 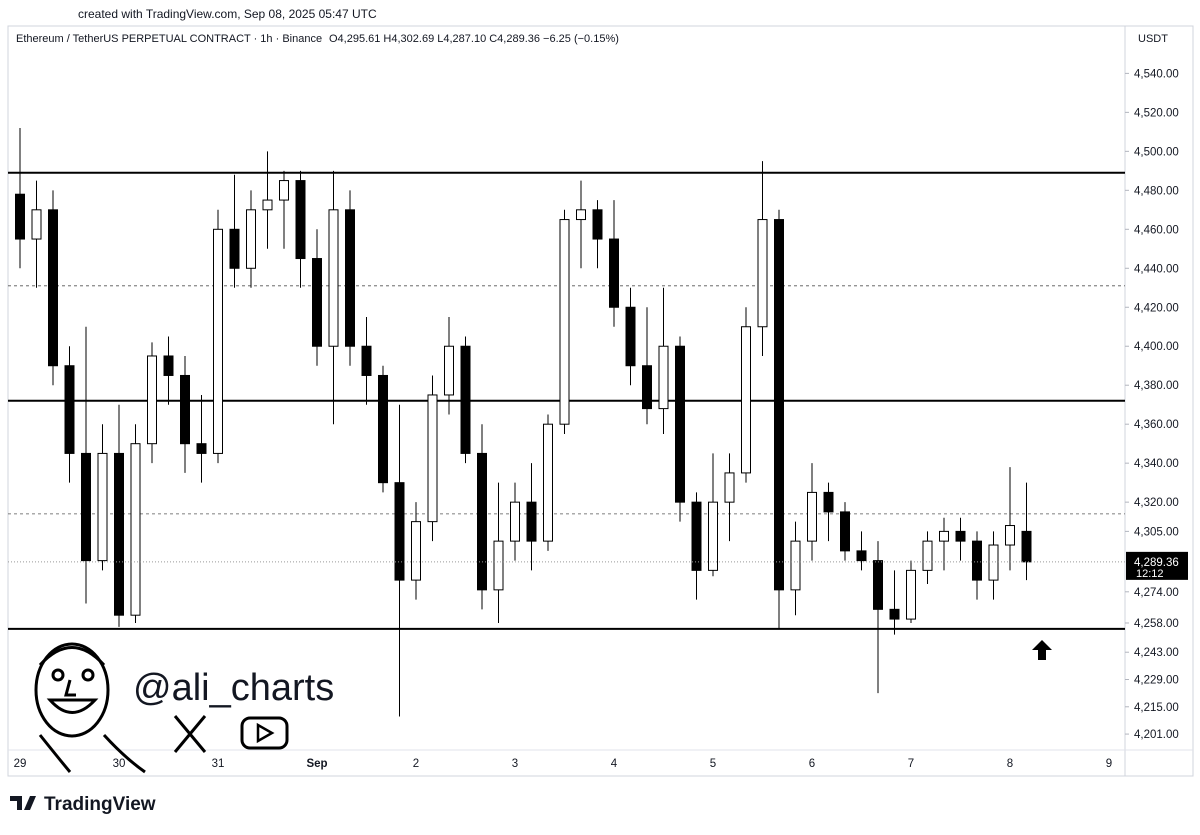 I want to click on y-tick-label: 4,305.00, so click(x=1156, y=532).